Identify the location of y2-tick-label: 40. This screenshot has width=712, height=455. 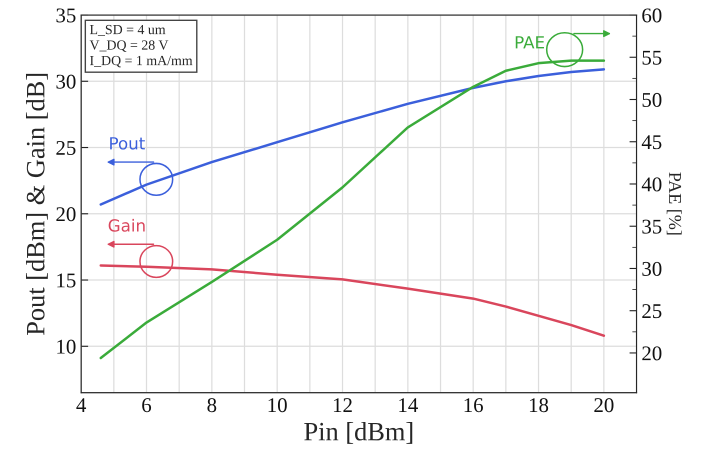
(652, 184).